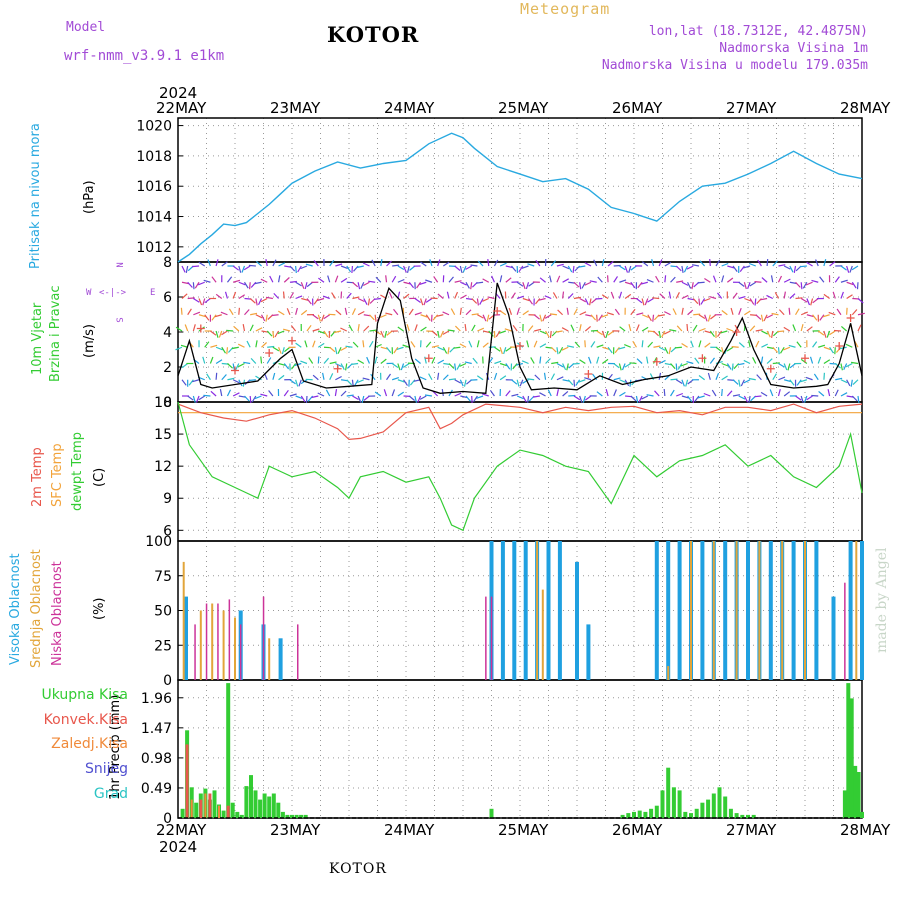 This screenshot has height=900, width=900. Describe the element at coordinates (409, 108) in the screenshot. I see `date-label: 24MAY` at that location.